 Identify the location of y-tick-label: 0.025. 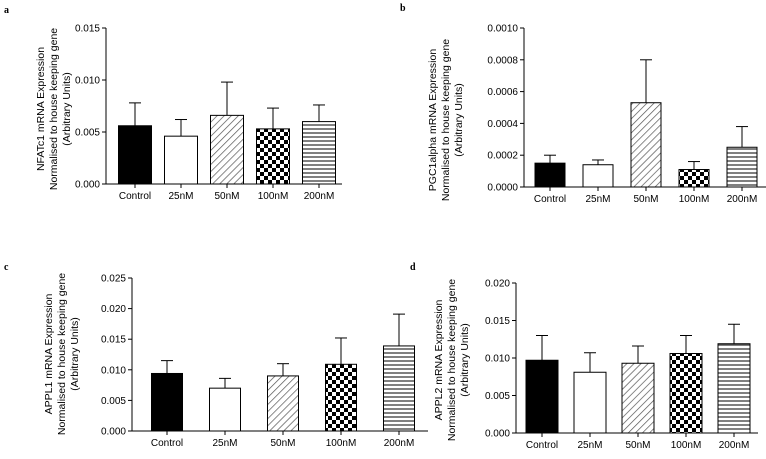
(113, 279).